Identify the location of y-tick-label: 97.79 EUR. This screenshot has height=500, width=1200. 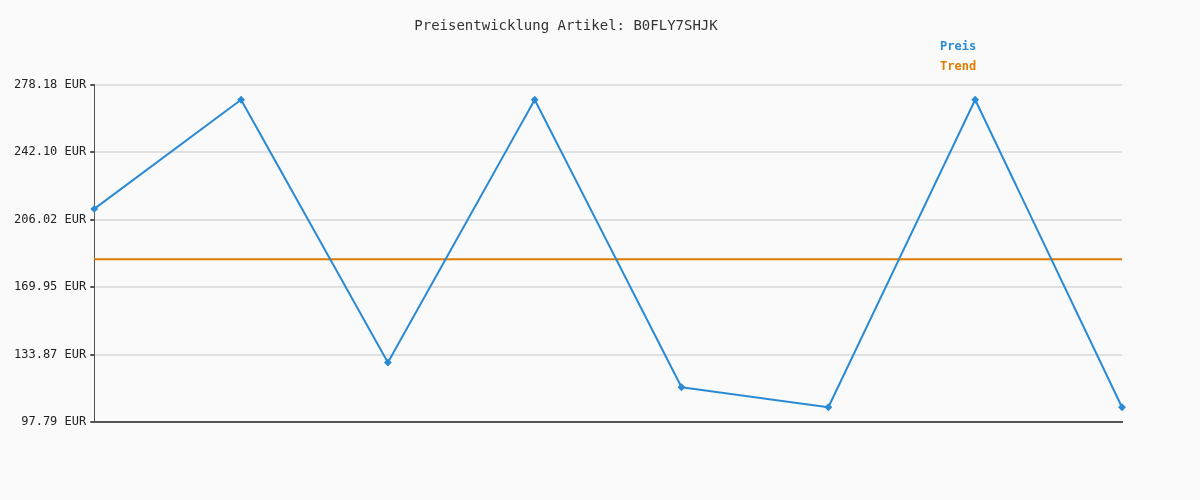
(54, 421).